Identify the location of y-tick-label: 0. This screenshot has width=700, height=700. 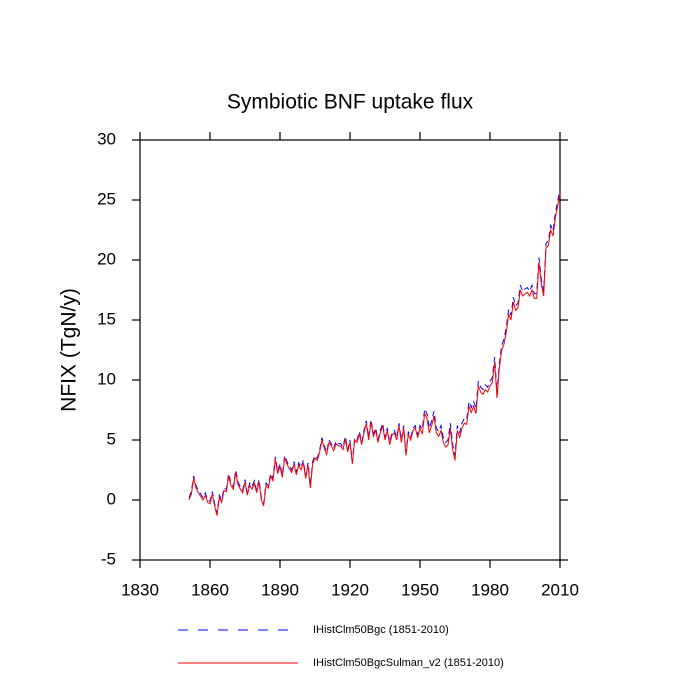
(111, 498).